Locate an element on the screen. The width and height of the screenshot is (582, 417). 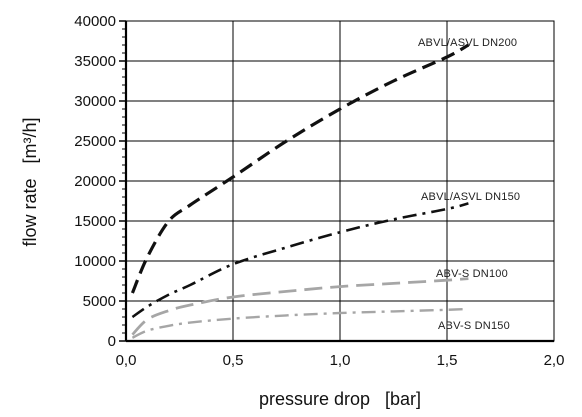
y-tick-label: 10000 is located at coordinates (95, 261).